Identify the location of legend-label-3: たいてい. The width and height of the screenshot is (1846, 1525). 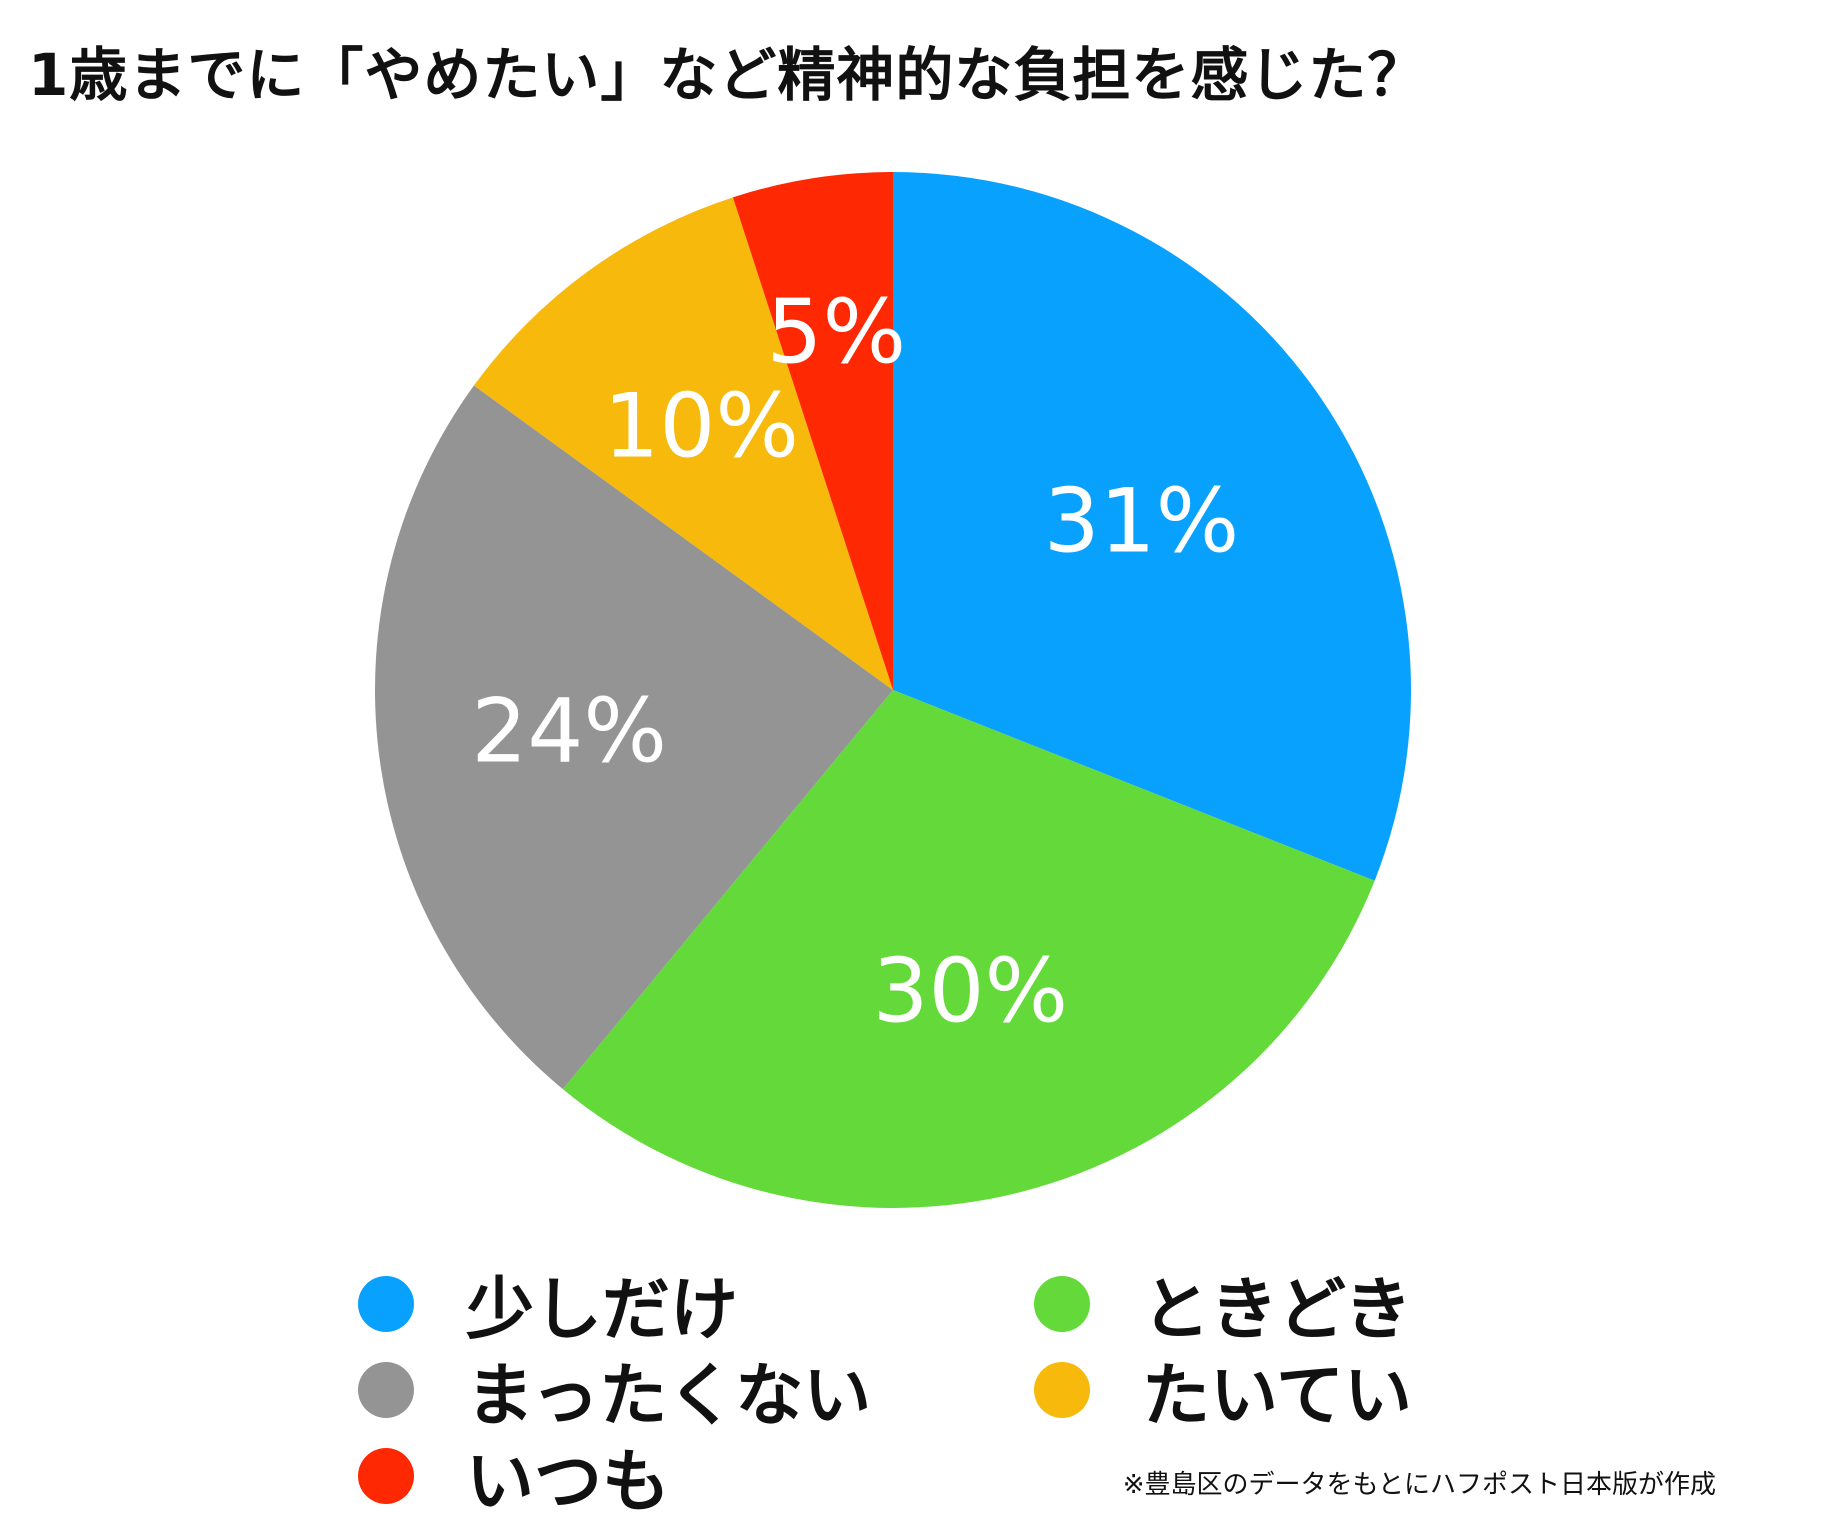
(1277, 1396).